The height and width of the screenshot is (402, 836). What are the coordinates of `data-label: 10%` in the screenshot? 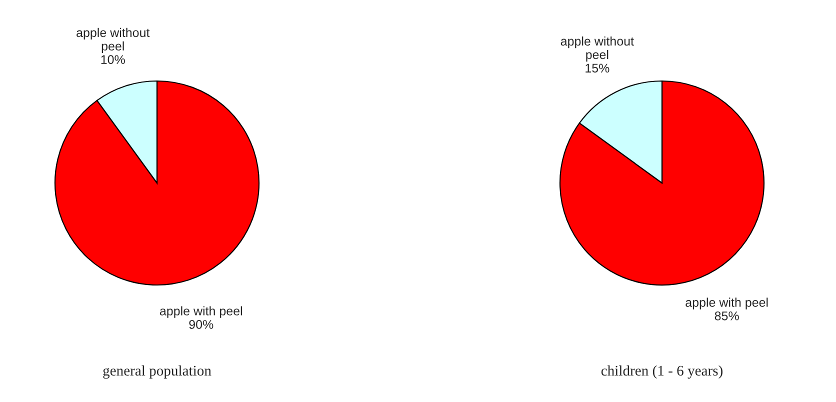 It's located at (113, 59).